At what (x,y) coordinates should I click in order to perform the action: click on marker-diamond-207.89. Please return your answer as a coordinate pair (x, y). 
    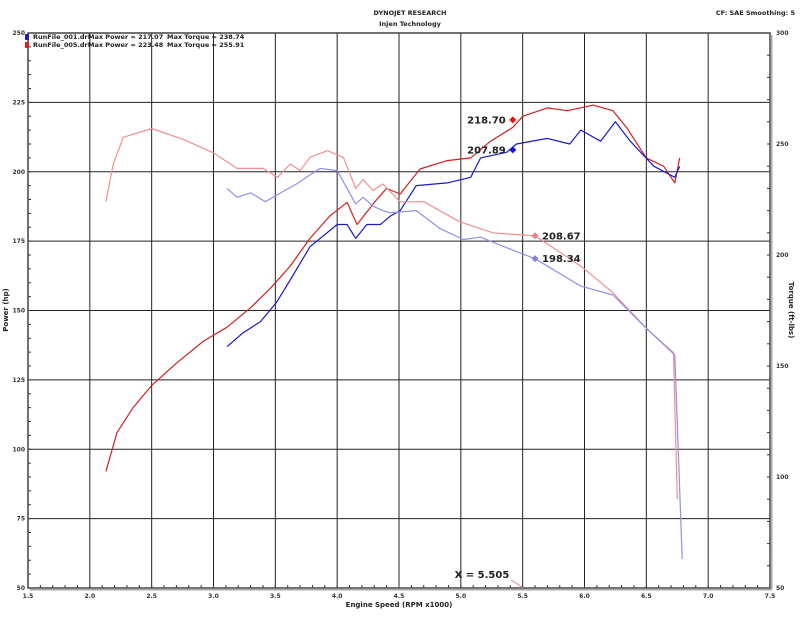
    Looking at the image, I should click on (513, 150).